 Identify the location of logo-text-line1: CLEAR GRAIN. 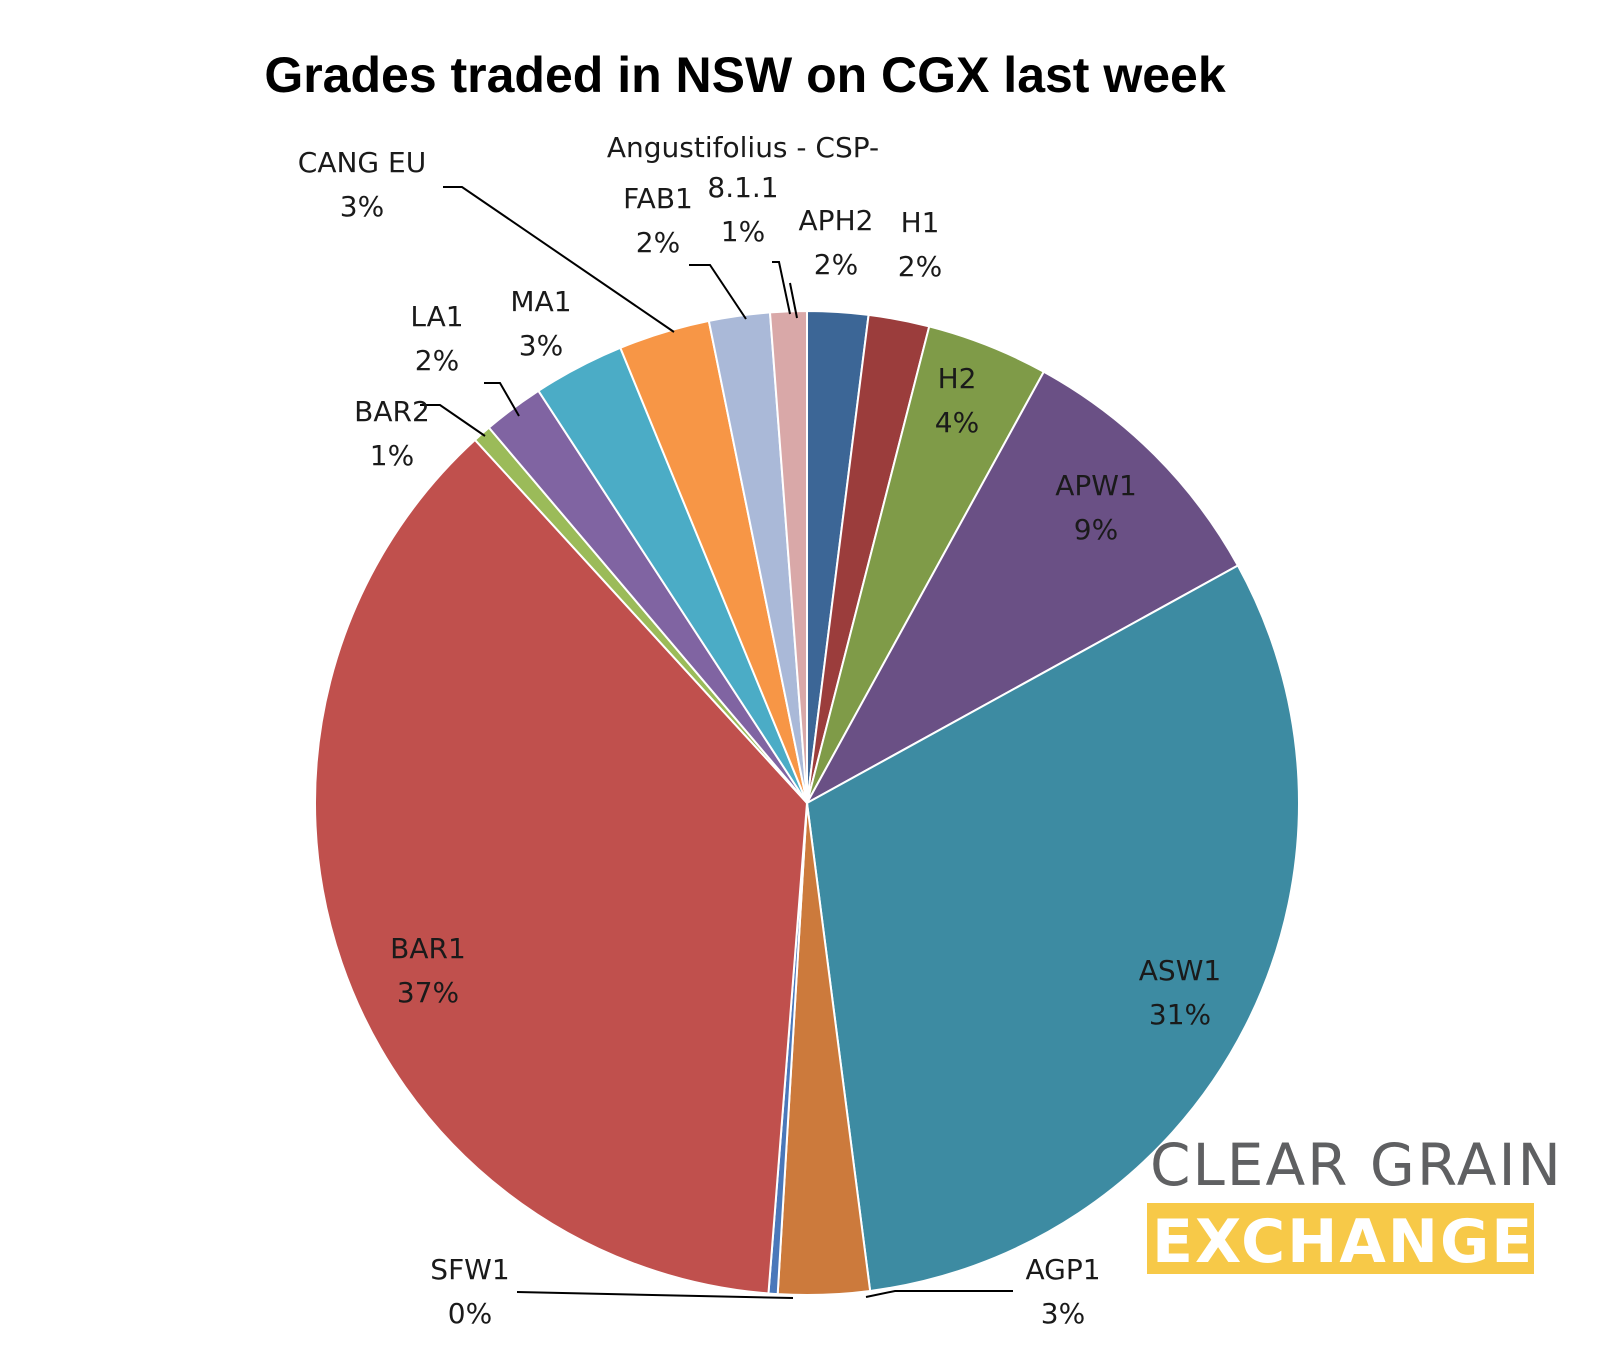
(1356, 1165).